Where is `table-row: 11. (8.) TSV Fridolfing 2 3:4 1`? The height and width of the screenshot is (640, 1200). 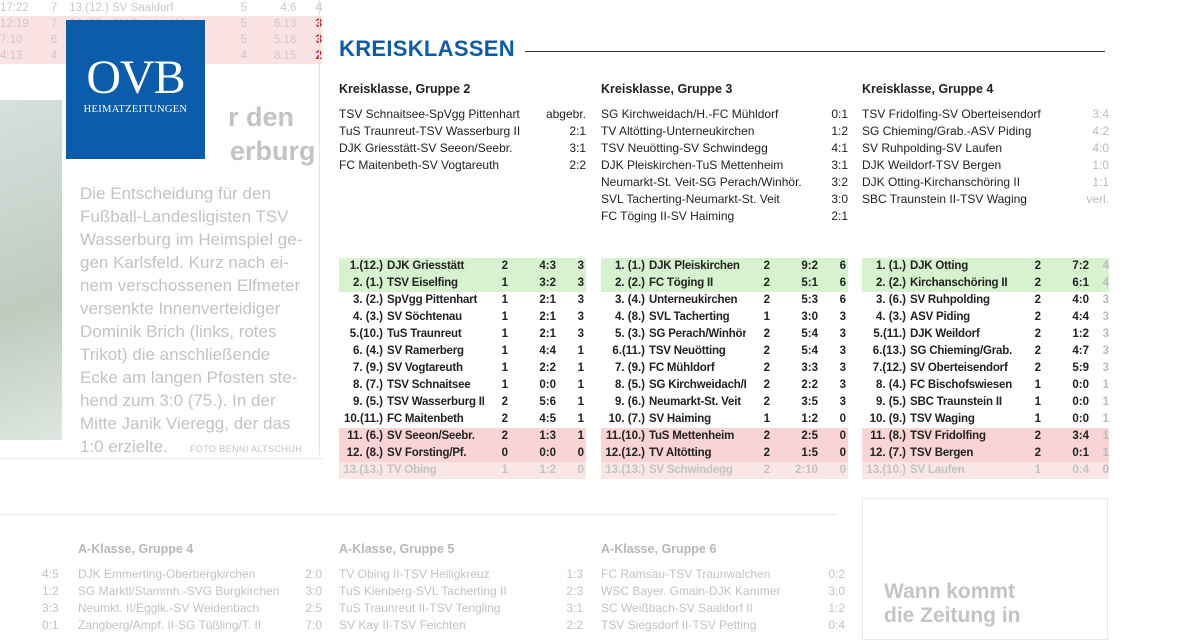 table-row: 11. (8.) TSV Fridolfing 2 3:4 1 is located at coordinates (985, 436).